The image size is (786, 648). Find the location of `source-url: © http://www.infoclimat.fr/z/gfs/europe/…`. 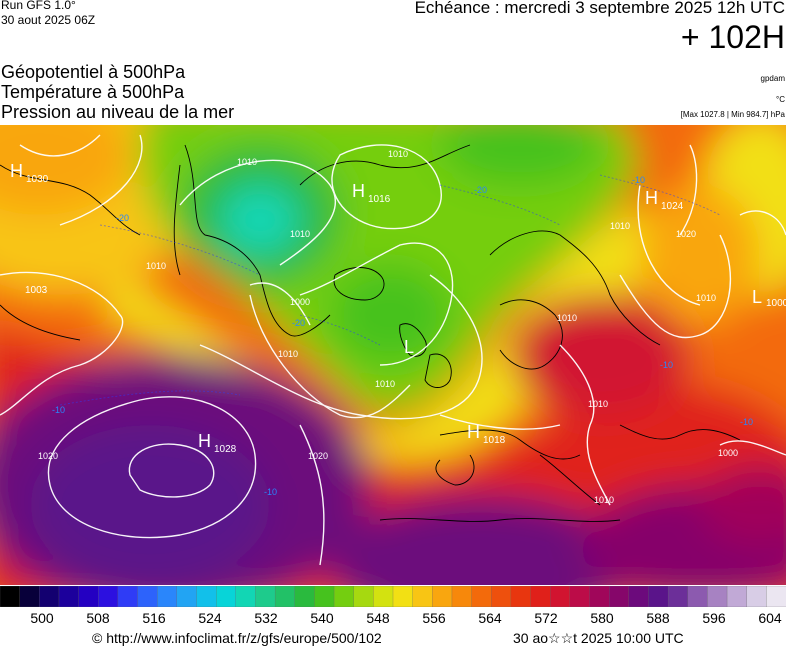

source-url: © http://www.infoclimat.fr/z/gfs/europe/… is located at coordinates (237, 638).